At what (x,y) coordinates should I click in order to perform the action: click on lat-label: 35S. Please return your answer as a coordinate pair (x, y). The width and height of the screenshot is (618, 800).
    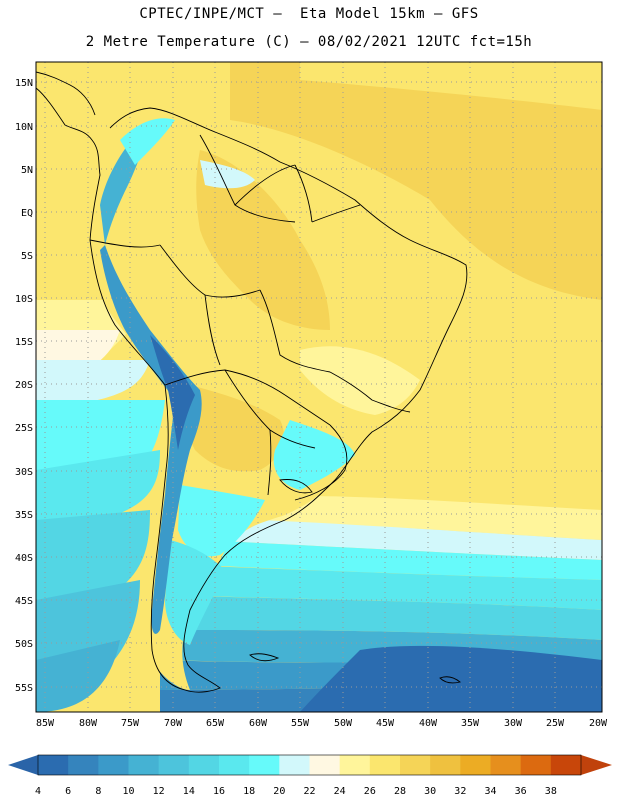
    Looking at the image, I should click on (24, 515).